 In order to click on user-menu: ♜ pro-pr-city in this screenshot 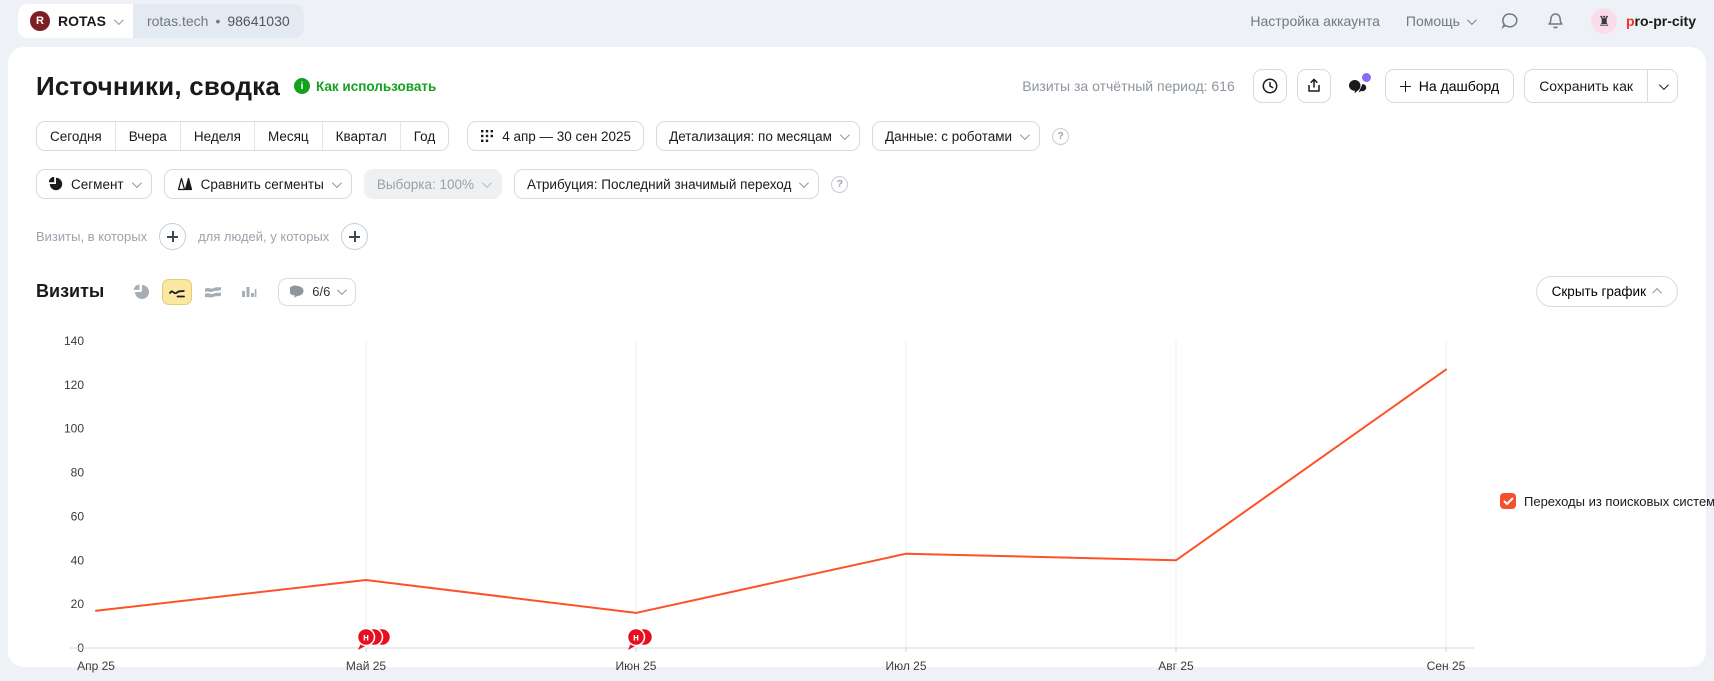, I will do `click(1643, 21)`.